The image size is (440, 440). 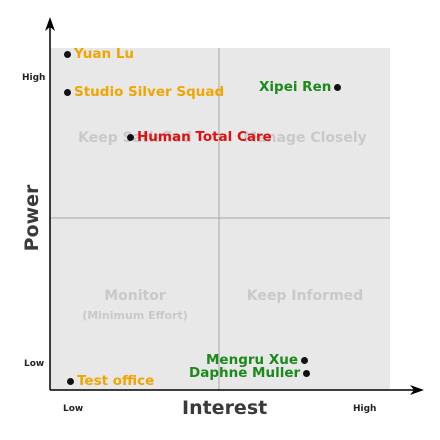 What do you see at coordinates (135, 138) in the screenshot?
I see `quadrant-top-left-label: Keep Satisfied` at bounding box center [135, 138].